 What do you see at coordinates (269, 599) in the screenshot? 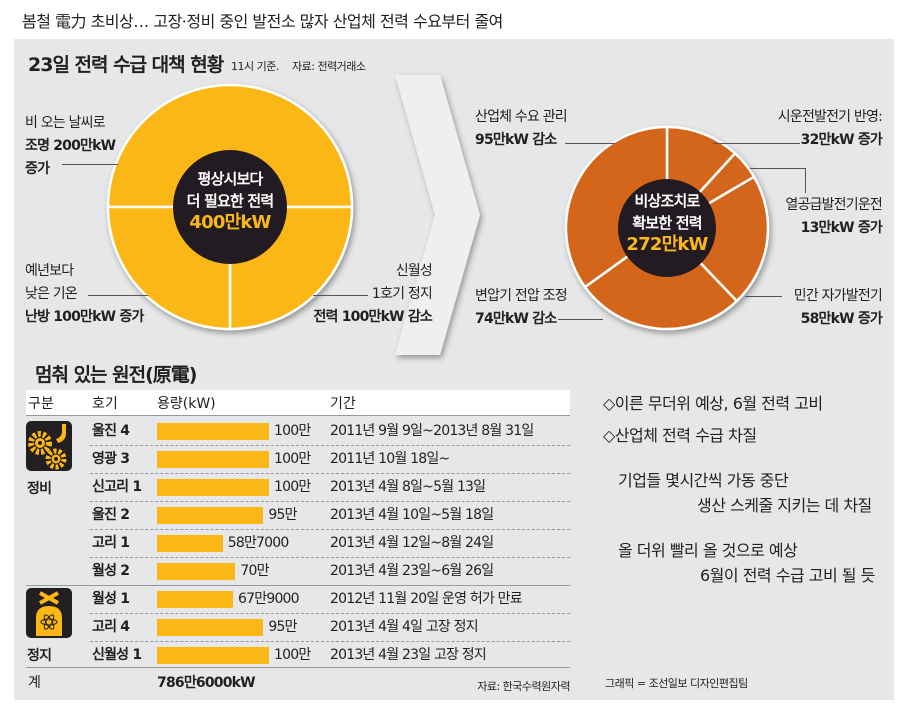
I see `capacity-label: 67만9000` at bounding box center [269, 599].